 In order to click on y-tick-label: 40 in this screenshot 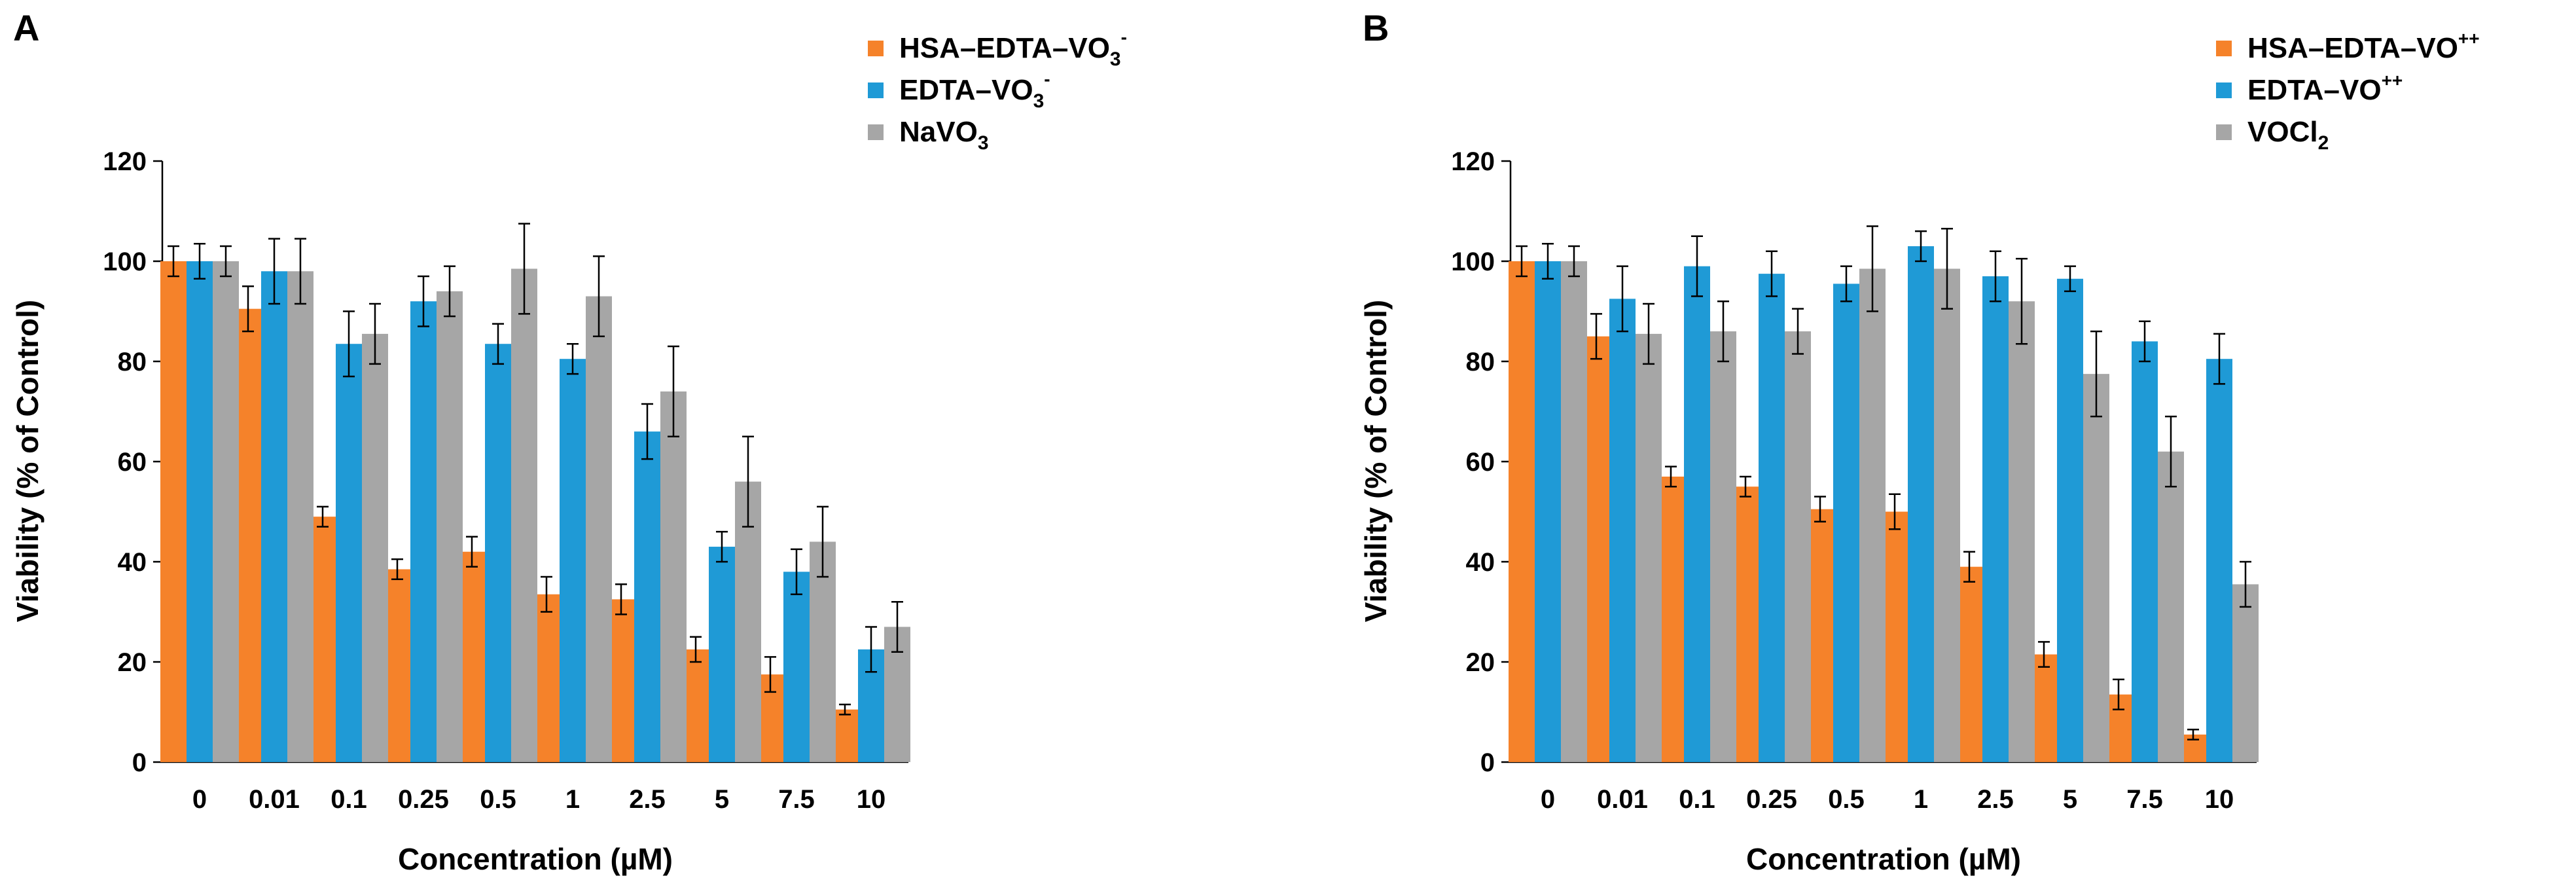, I will do `click(132, 562)`.